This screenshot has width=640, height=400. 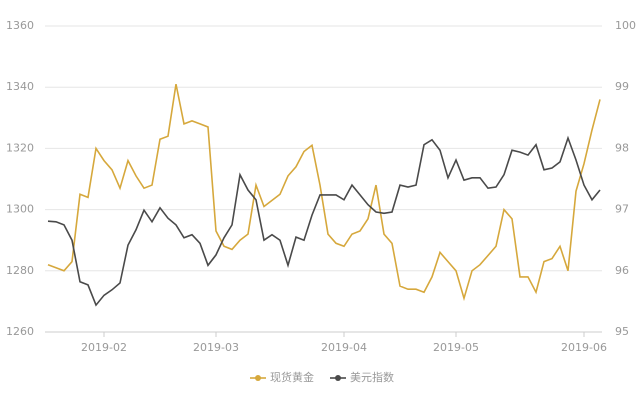 I want to click on y-tick-label: 1340, so click(x=20, y=86).